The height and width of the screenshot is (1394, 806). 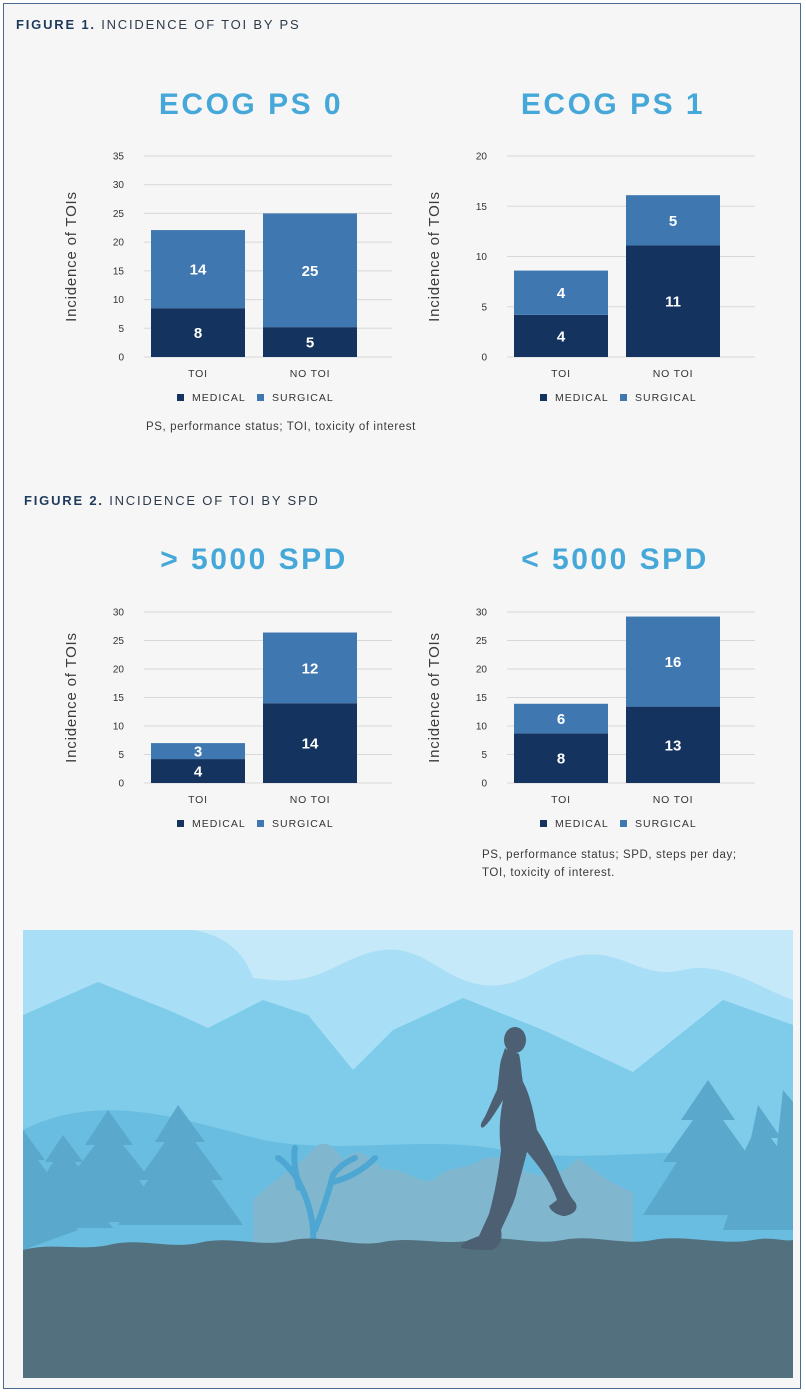 What do you see at coordinates (64, 500) in the screenshot?
I see `figure-2-number: FIGURE 2.` at bounding box center [64, 500].